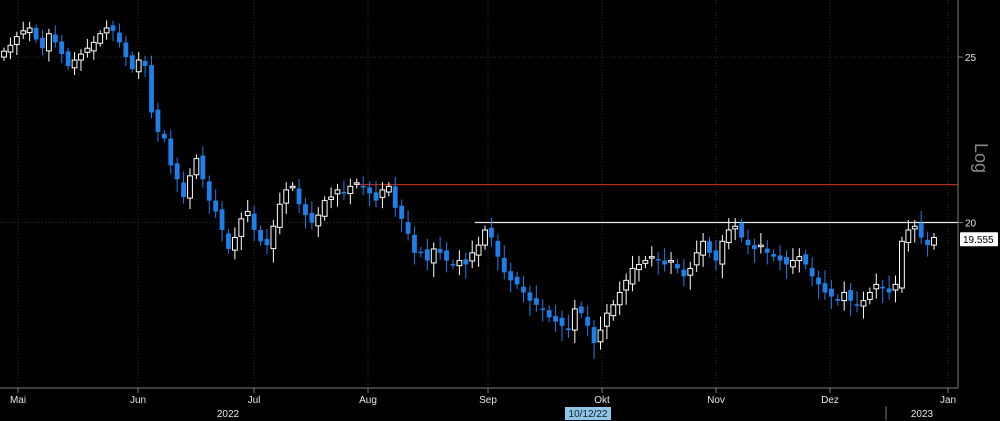 This screenshot has width=1000, height=421. What do you see at coordinates (368, 400) in the screenshot?
I see `x-tick-label-Aug: Aug` at bounding box center [368, 400].